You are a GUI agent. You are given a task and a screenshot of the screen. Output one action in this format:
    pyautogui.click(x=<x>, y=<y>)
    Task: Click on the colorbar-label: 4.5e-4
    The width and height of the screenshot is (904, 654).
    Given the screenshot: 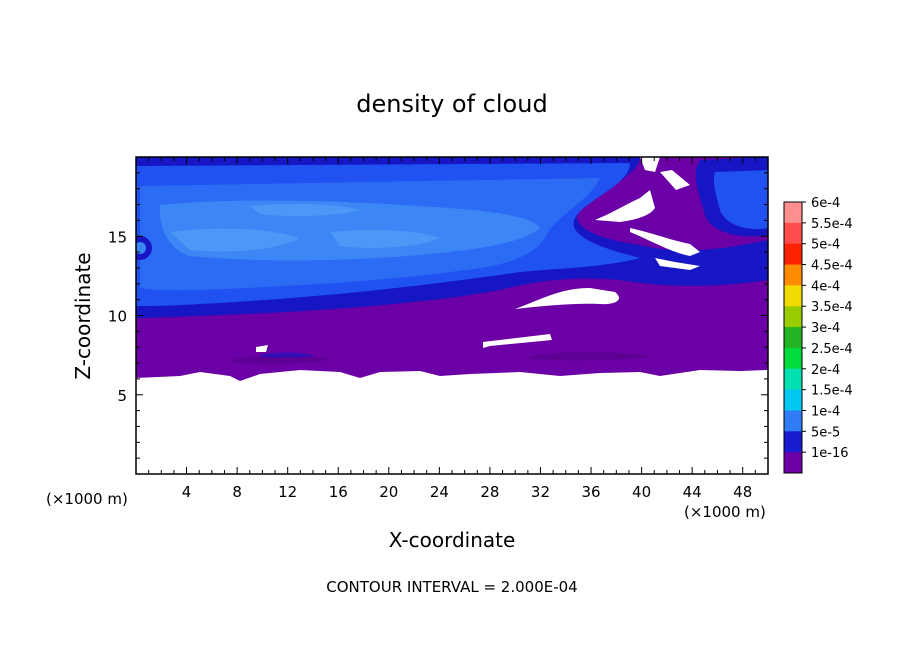 What is the action you would take?
    pyautogui.click(x=832, y=266)
    